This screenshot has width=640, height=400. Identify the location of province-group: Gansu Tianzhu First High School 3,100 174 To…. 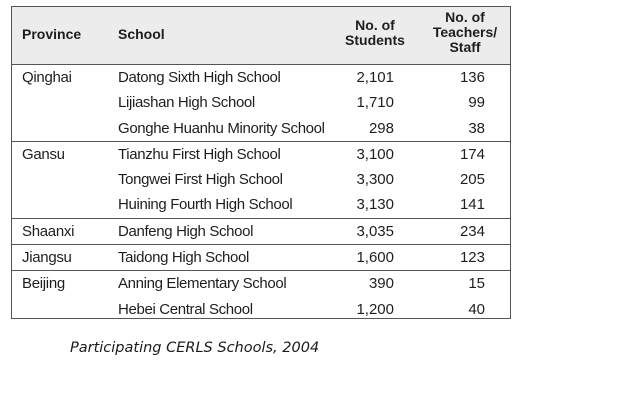
(261, 180).